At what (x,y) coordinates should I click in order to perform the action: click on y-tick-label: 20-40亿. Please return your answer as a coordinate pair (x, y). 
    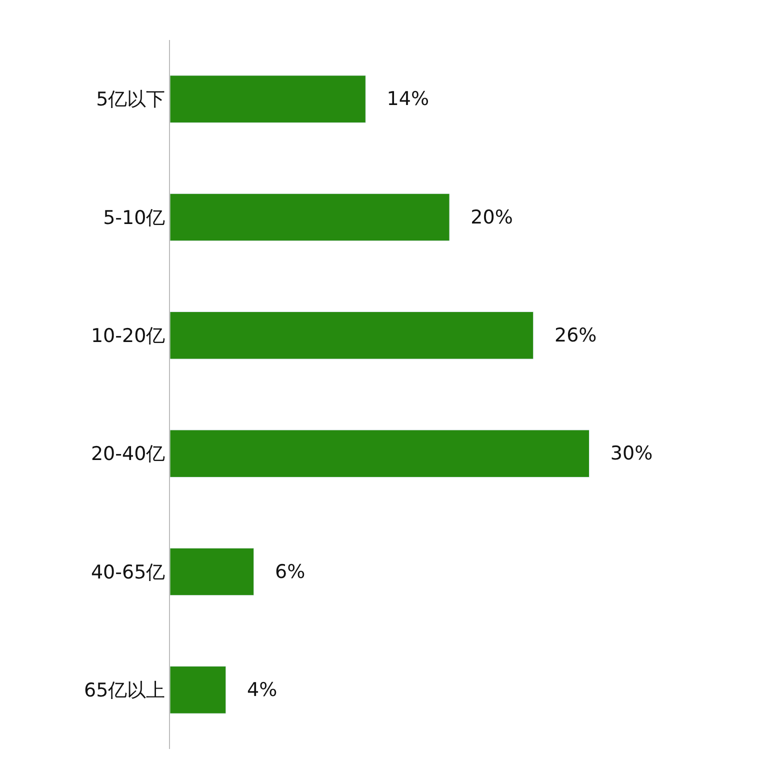
    Looking at the image, I should click on (128, 454).